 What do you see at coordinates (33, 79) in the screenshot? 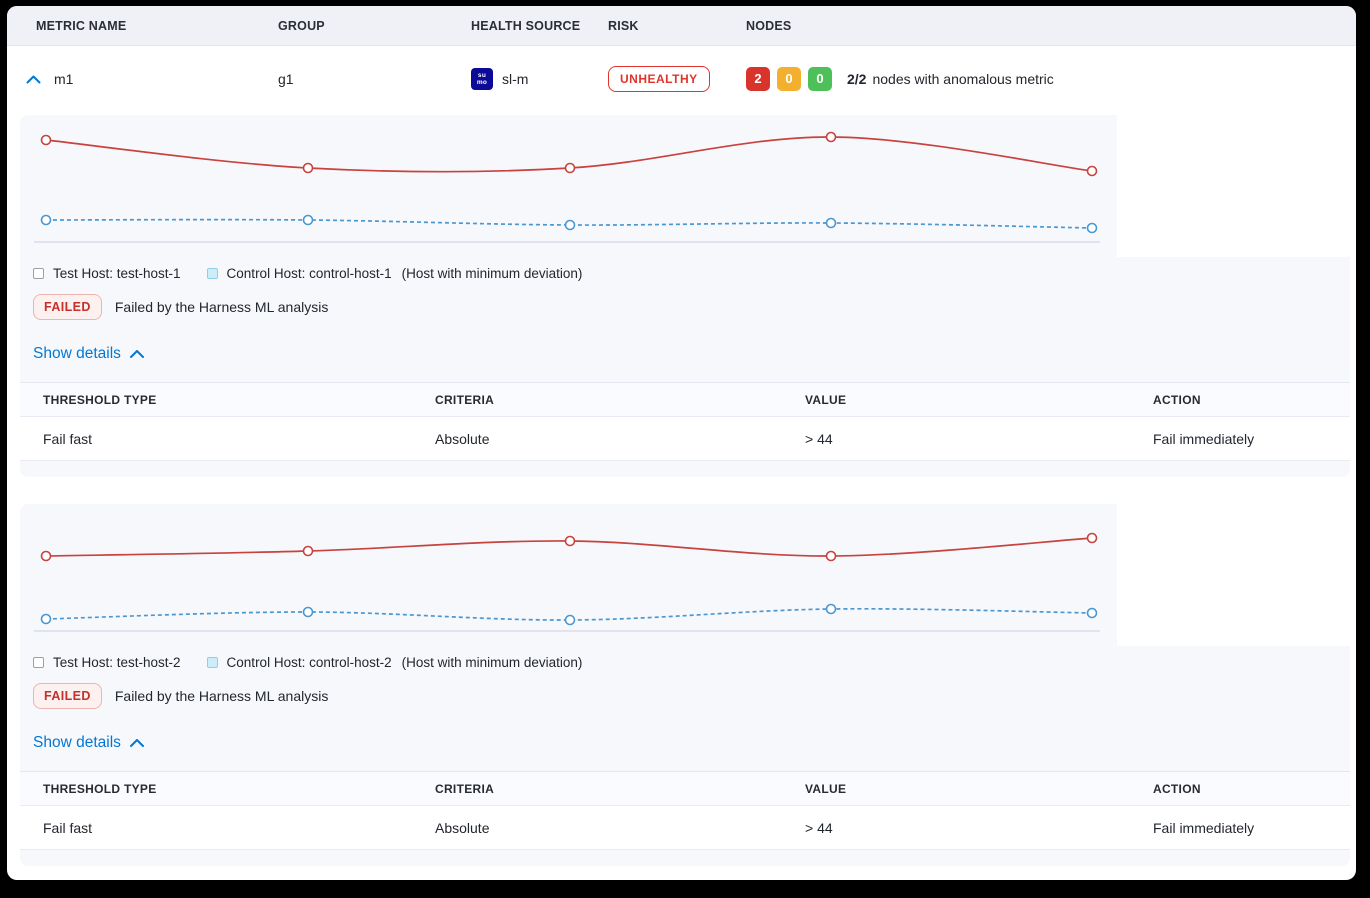
I see `collapse-chevron-icon` at bounding box center [33, 79].